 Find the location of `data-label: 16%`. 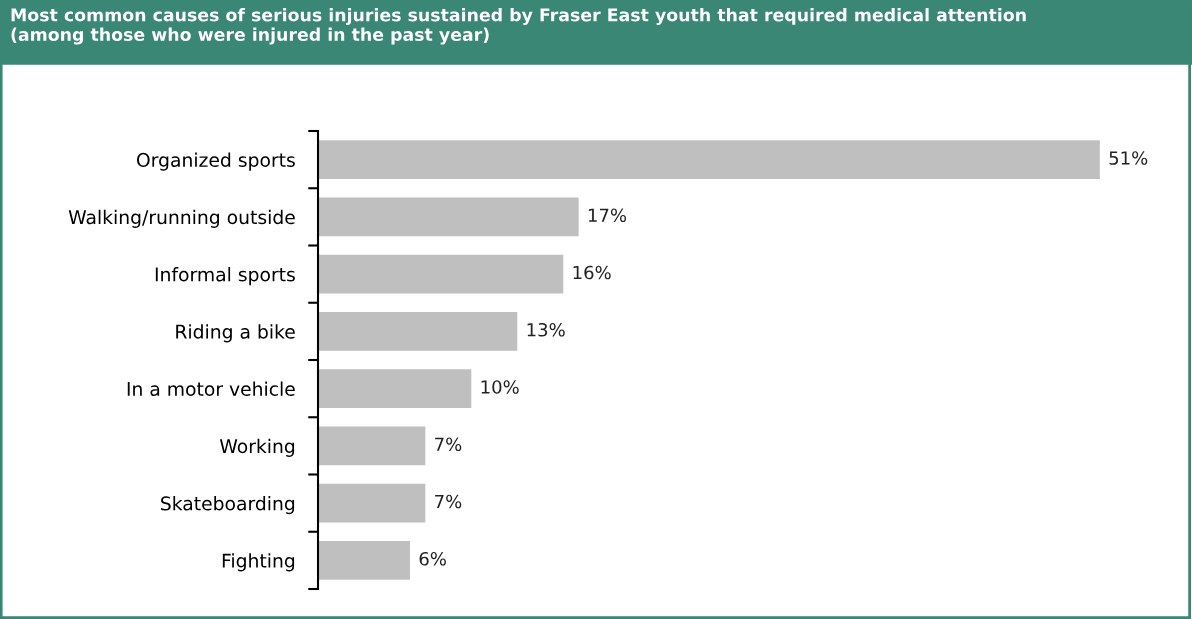

data-label: 16% is located at coordinates (592, 272).